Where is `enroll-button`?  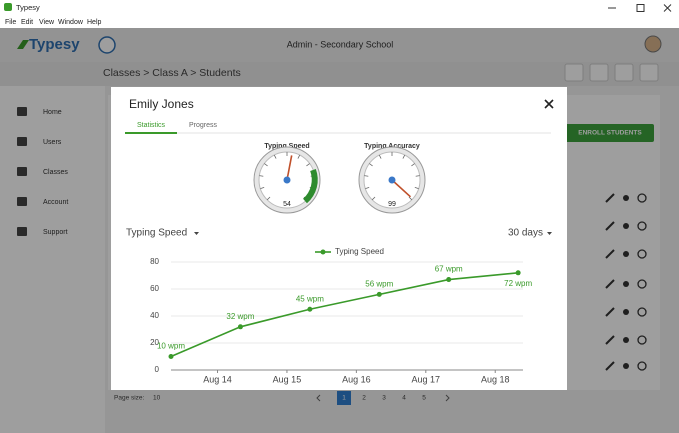 enroll-button is located at coordinates (607, 133).